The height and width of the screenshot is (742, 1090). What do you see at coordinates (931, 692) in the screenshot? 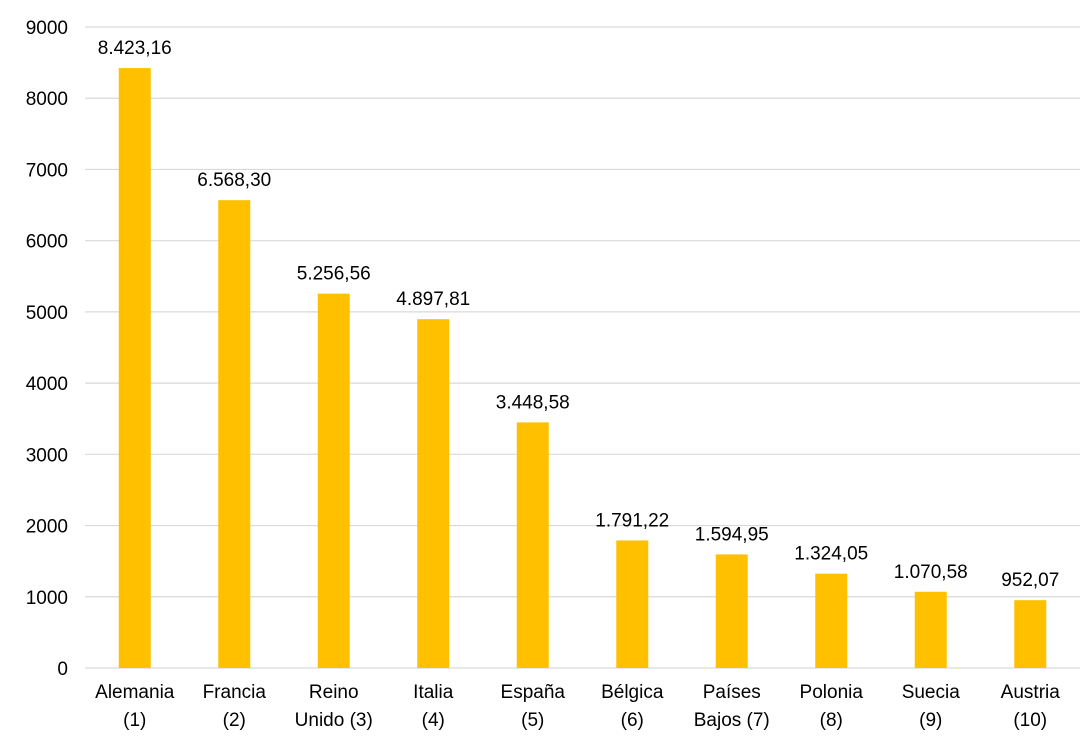
I see `x-tick-label: Suecia` at bounding box center [931, 692].